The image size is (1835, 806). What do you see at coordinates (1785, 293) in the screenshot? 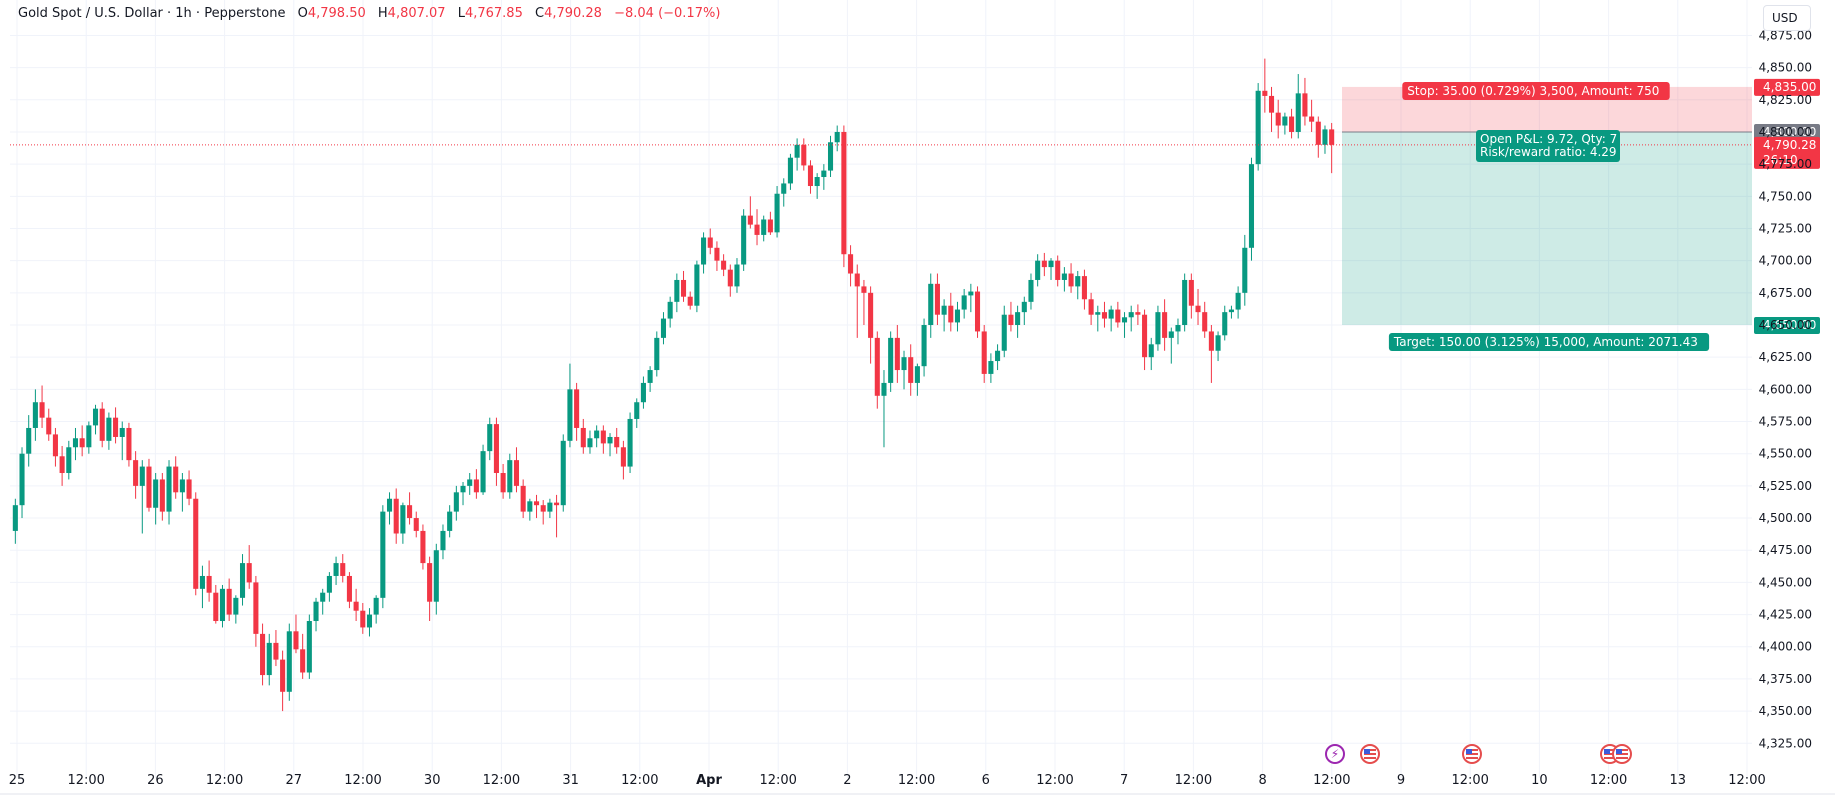
I see `y-tick-label: 4,675.00` at bounding box center [1785, 293].